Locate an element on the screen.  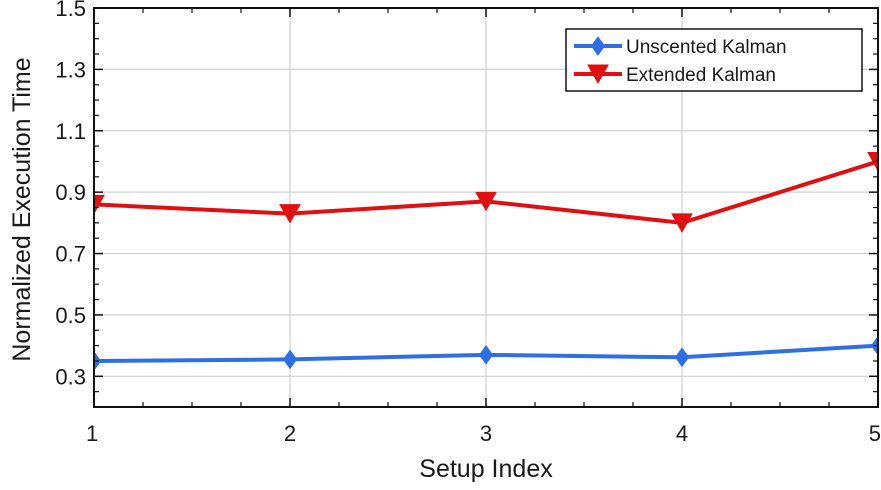
x-tick-label: 4 is located at coordinates (682, 433).